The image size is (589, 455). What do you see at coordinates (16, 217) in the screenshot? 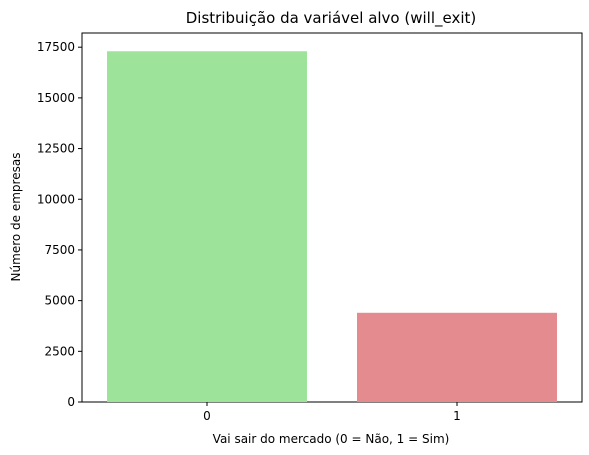
I see `y-axis-label: Número de empresas` at bounding box center [16, 217].